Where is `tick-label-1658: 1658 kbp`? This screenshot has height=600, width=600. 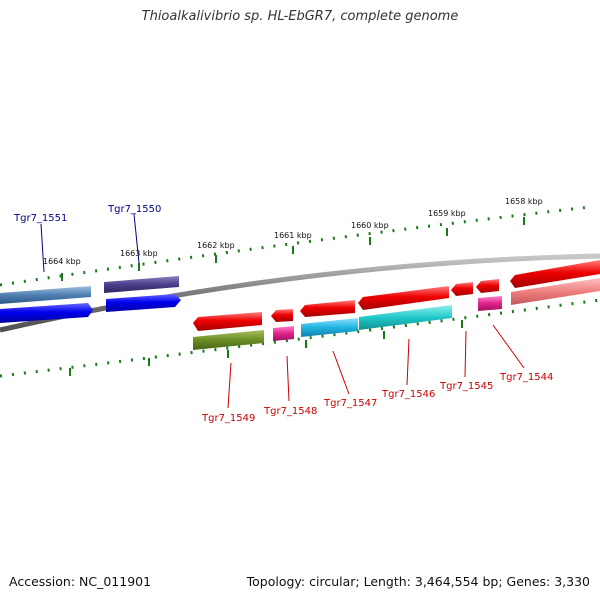
tick-label-1658: 1658 kbp is located at coordinates (524, 201).